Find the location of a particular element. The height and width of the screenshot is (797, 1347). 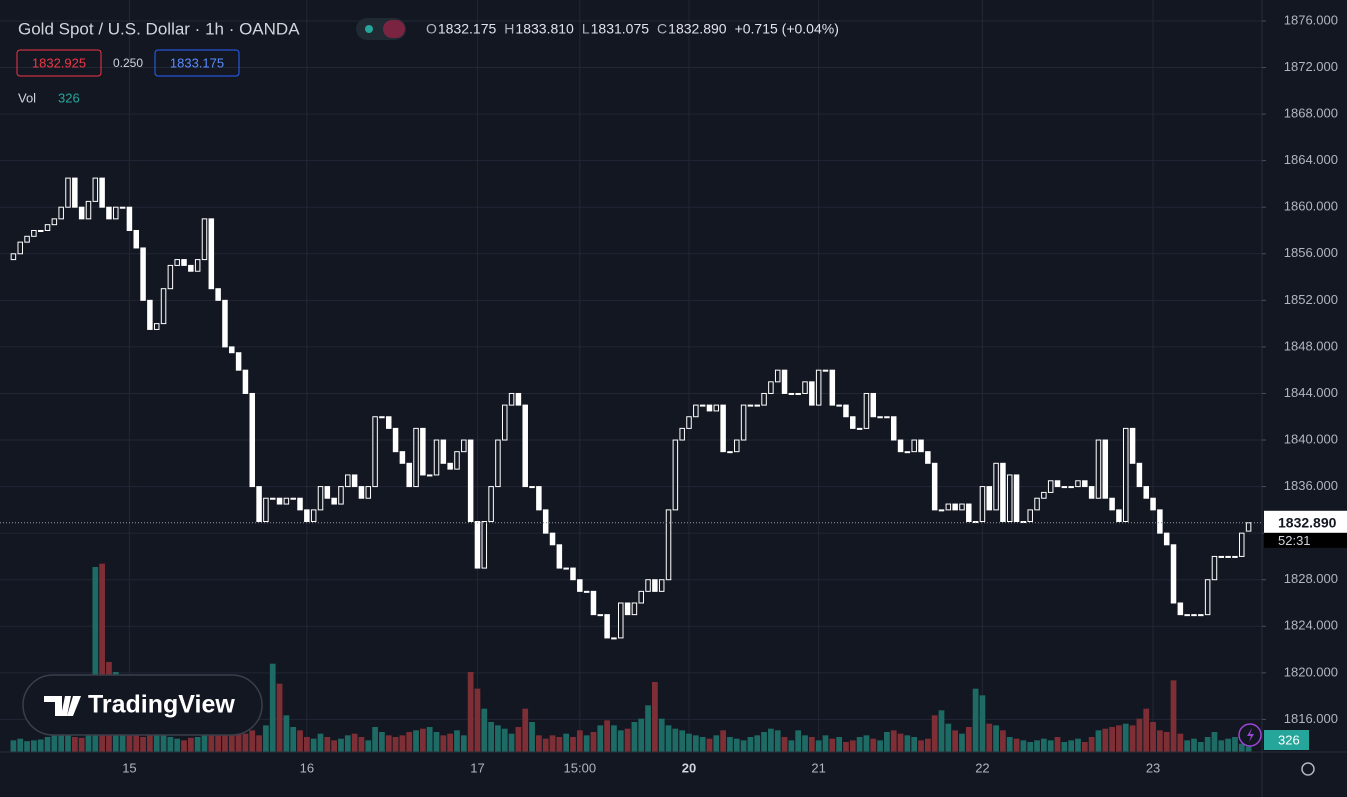

ask-price: 1833.175 is located at coordinates (197, 62).